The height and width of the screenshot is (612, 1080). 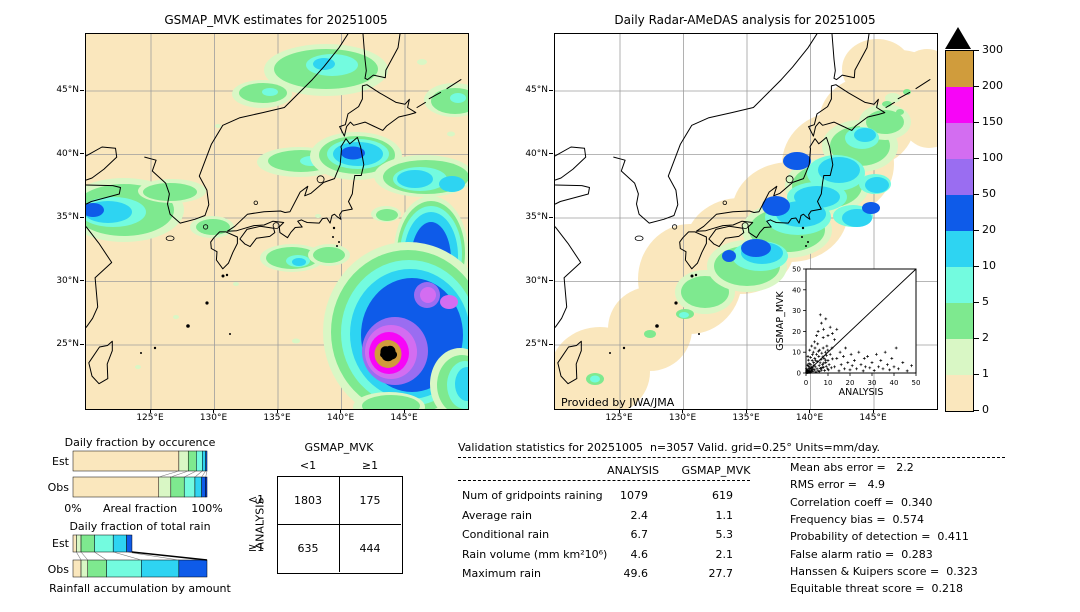 I want to click on lon-tick-label: 135°E, so click(x=277, y=418).